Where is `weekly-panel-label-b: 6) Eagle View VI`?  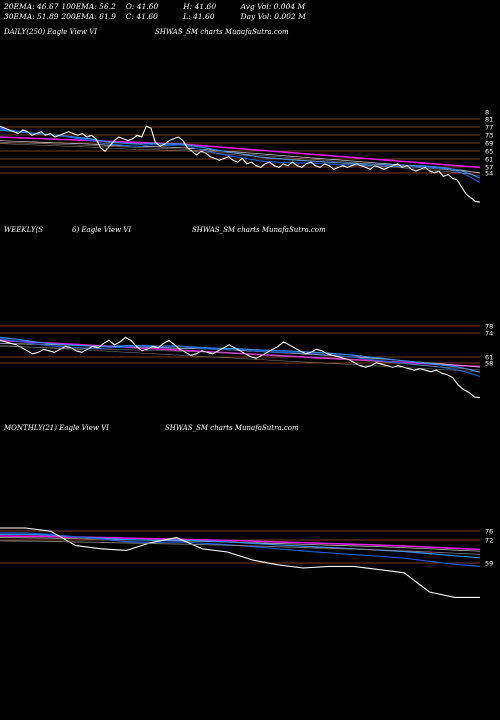
weekly-panel-label-b: 6) Eagle View VI is located at coordinates (102, 230).